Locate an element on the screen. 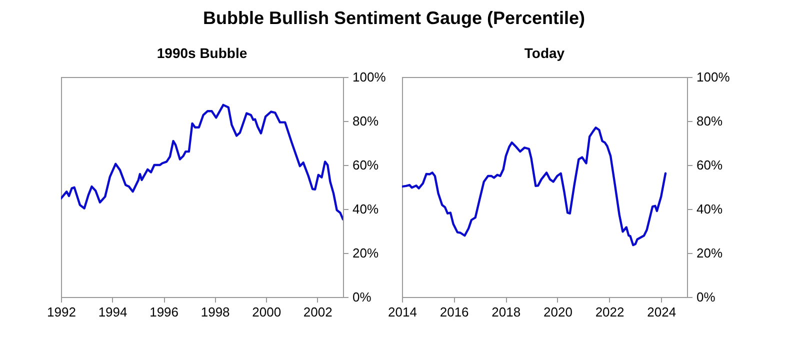 This screenshot has height=346, width=788. x-tick-label: 2018 is located at coordinates (506, 312).